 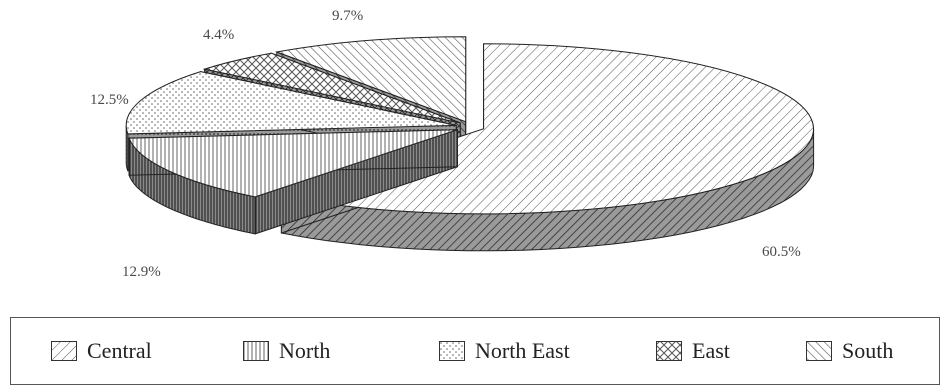 What do you see at coordinates (522, 350) in the screenshot?
I see `legend-label-north-east: North East` at bounding box center [522, 350].